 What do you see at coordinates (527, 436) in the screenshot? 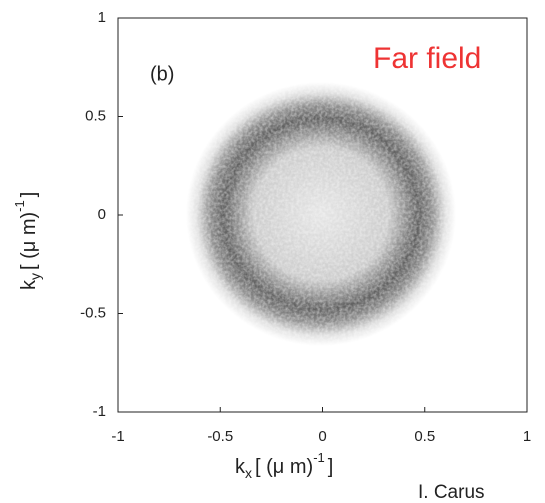
I see `x-tick-label: 1` at bounding box center [527, 436].